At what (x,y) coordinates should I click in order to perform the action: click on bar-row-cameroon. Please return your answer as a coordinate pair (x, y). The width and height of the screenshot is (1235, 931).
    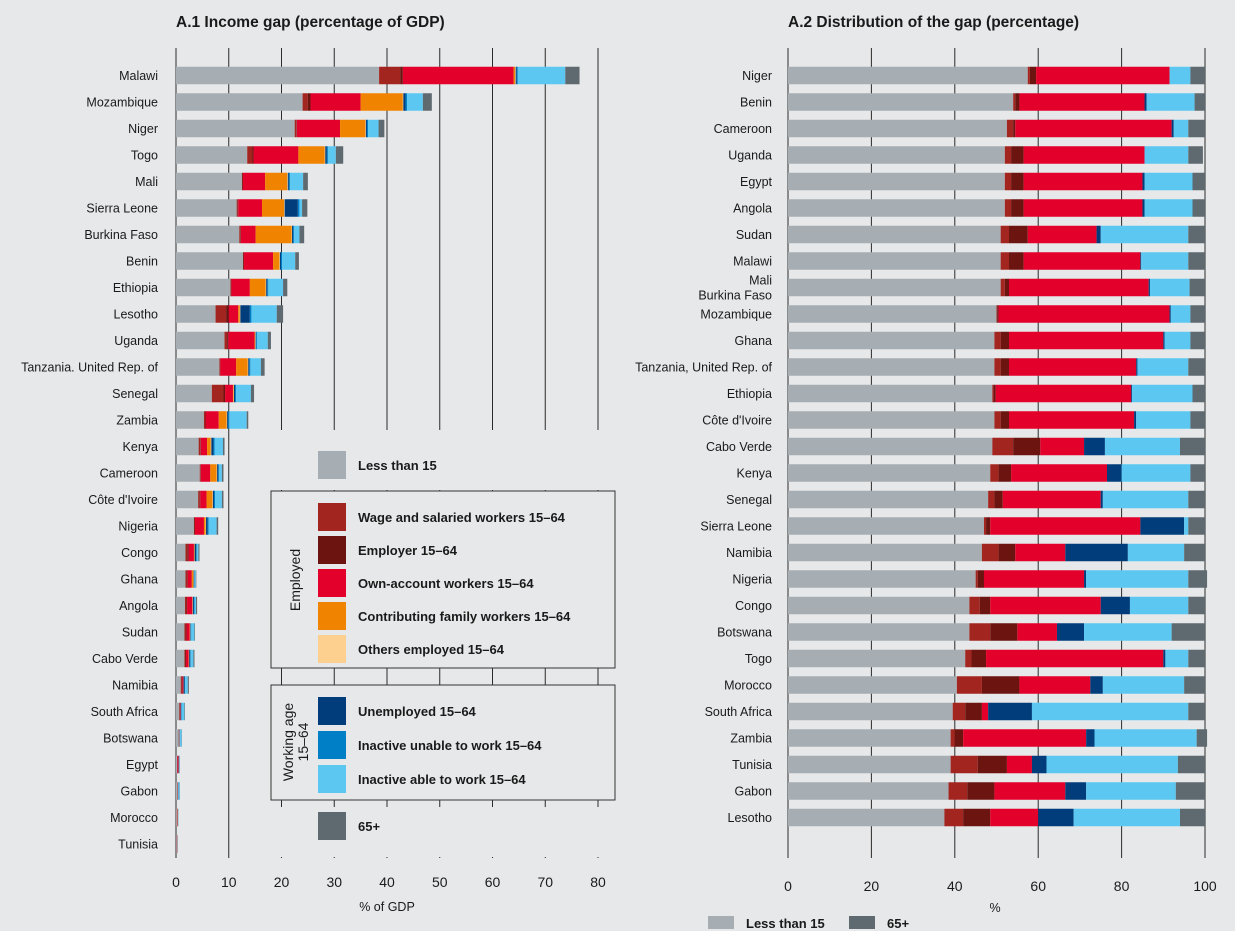
    Looking at the image, I should click on (996, 128).